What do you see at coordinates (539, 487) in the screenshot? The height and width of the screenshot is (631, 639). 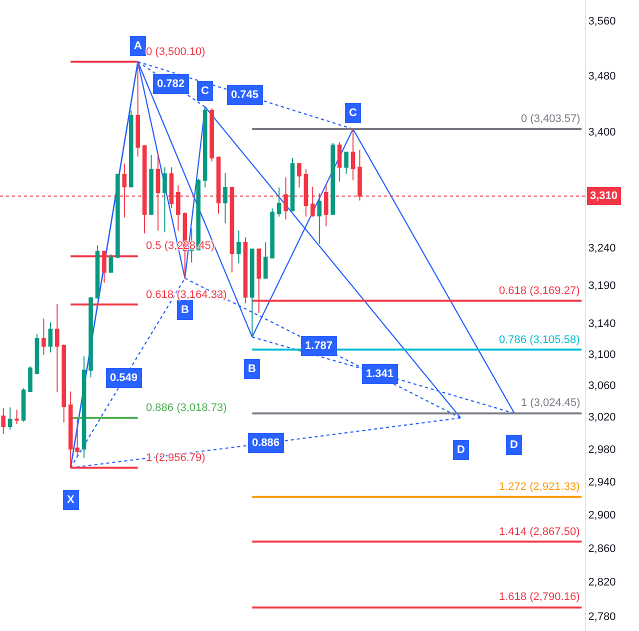 I see `data-label: 1.272 (2,921.33)` at bounding box center [539, 487].